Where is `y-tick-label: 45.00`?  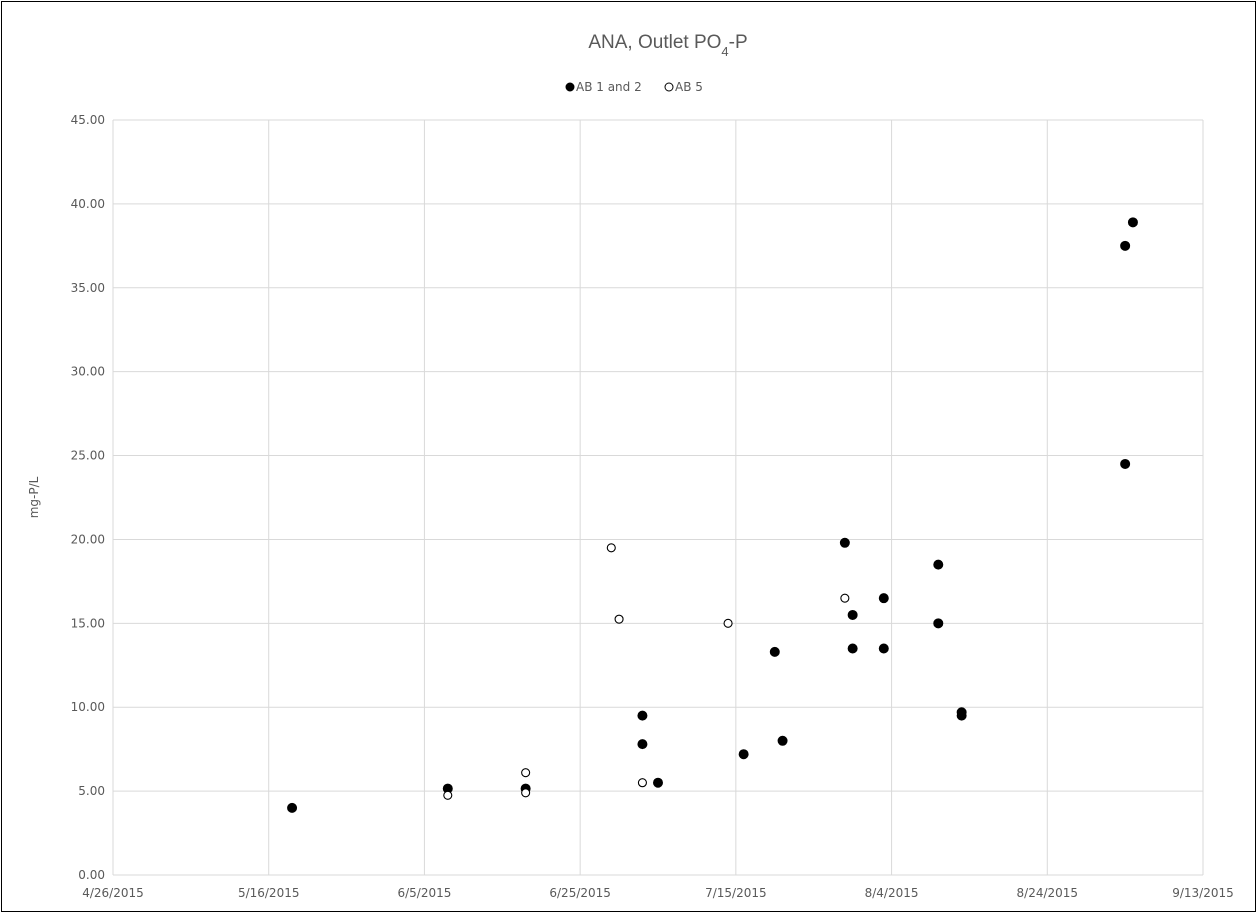 y-tick-label: 45.00 is located at coordinates (88, 120).